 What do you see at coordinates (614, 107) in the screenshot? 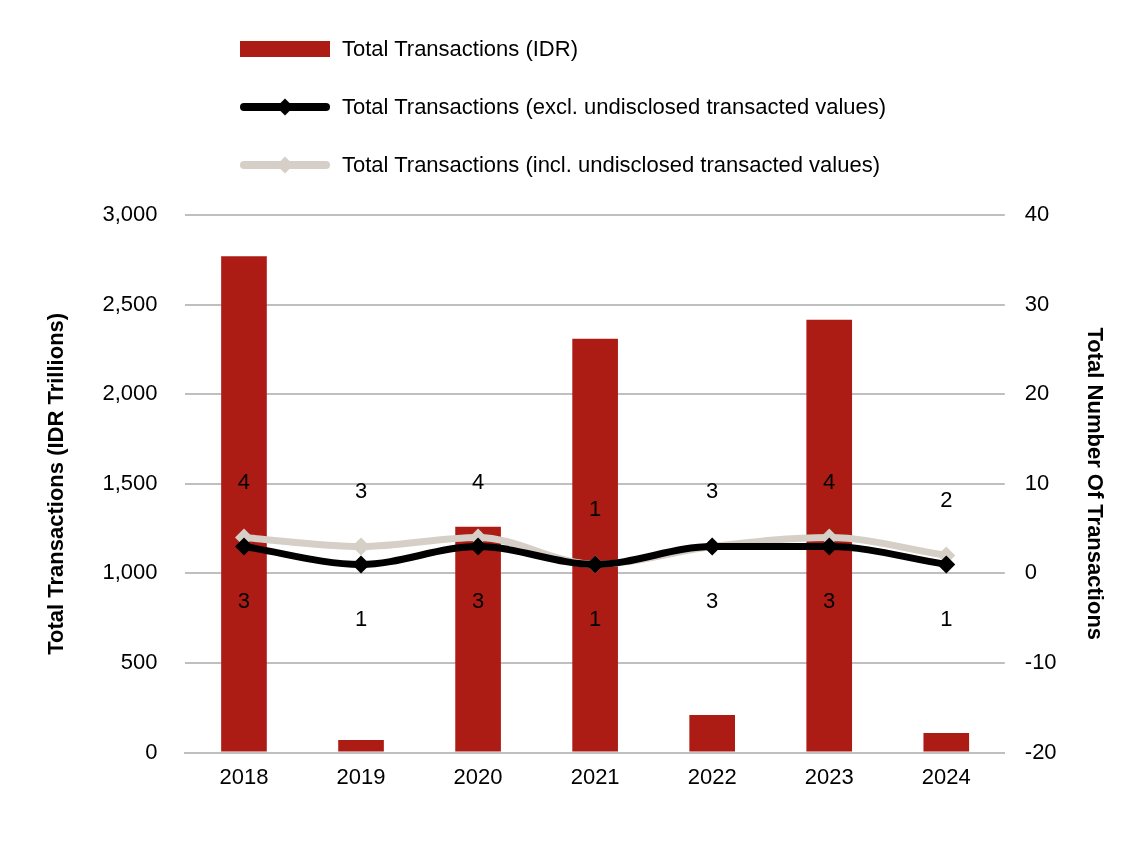
I see `legend-label: Total Transactions (excl. undisclosed transacted values)` at bounding box center [614, 107].